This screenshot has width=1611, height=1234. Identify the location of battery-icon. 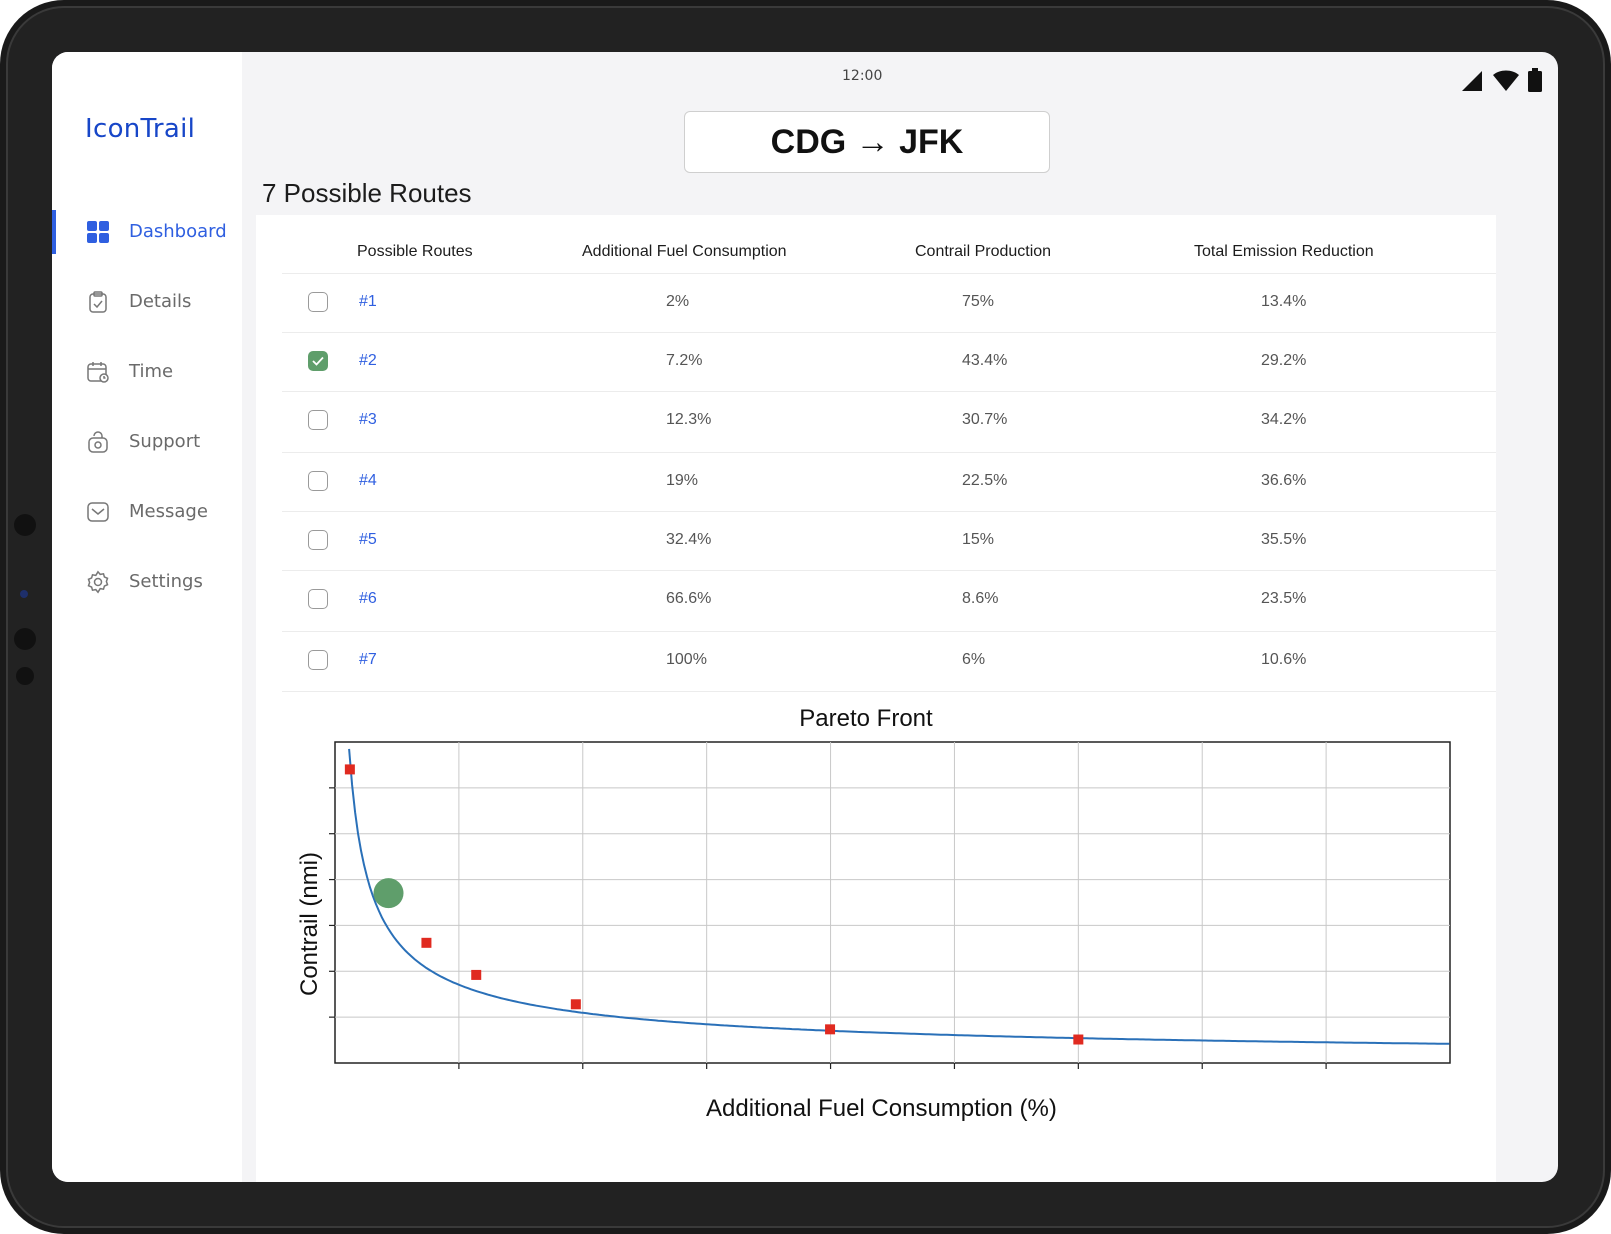
(1535, 80).